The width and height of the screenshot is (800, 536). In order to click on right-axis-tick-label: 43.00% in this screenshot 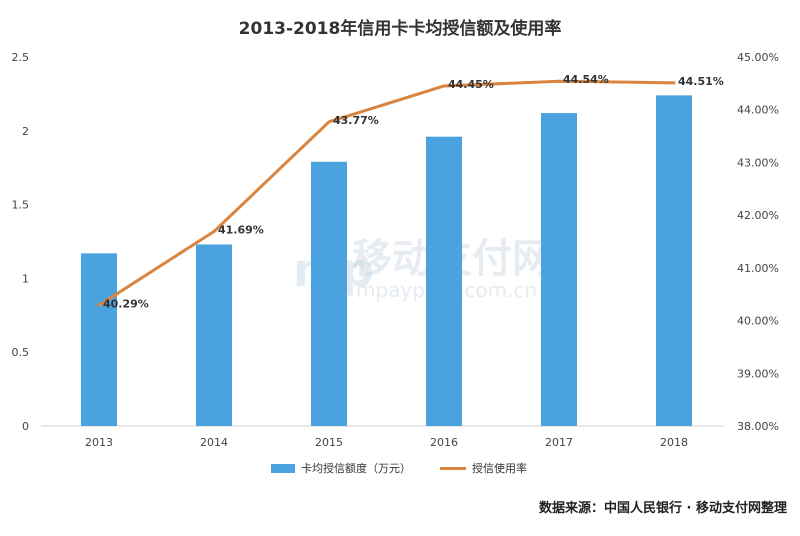, I will do `click(758, 162)`.